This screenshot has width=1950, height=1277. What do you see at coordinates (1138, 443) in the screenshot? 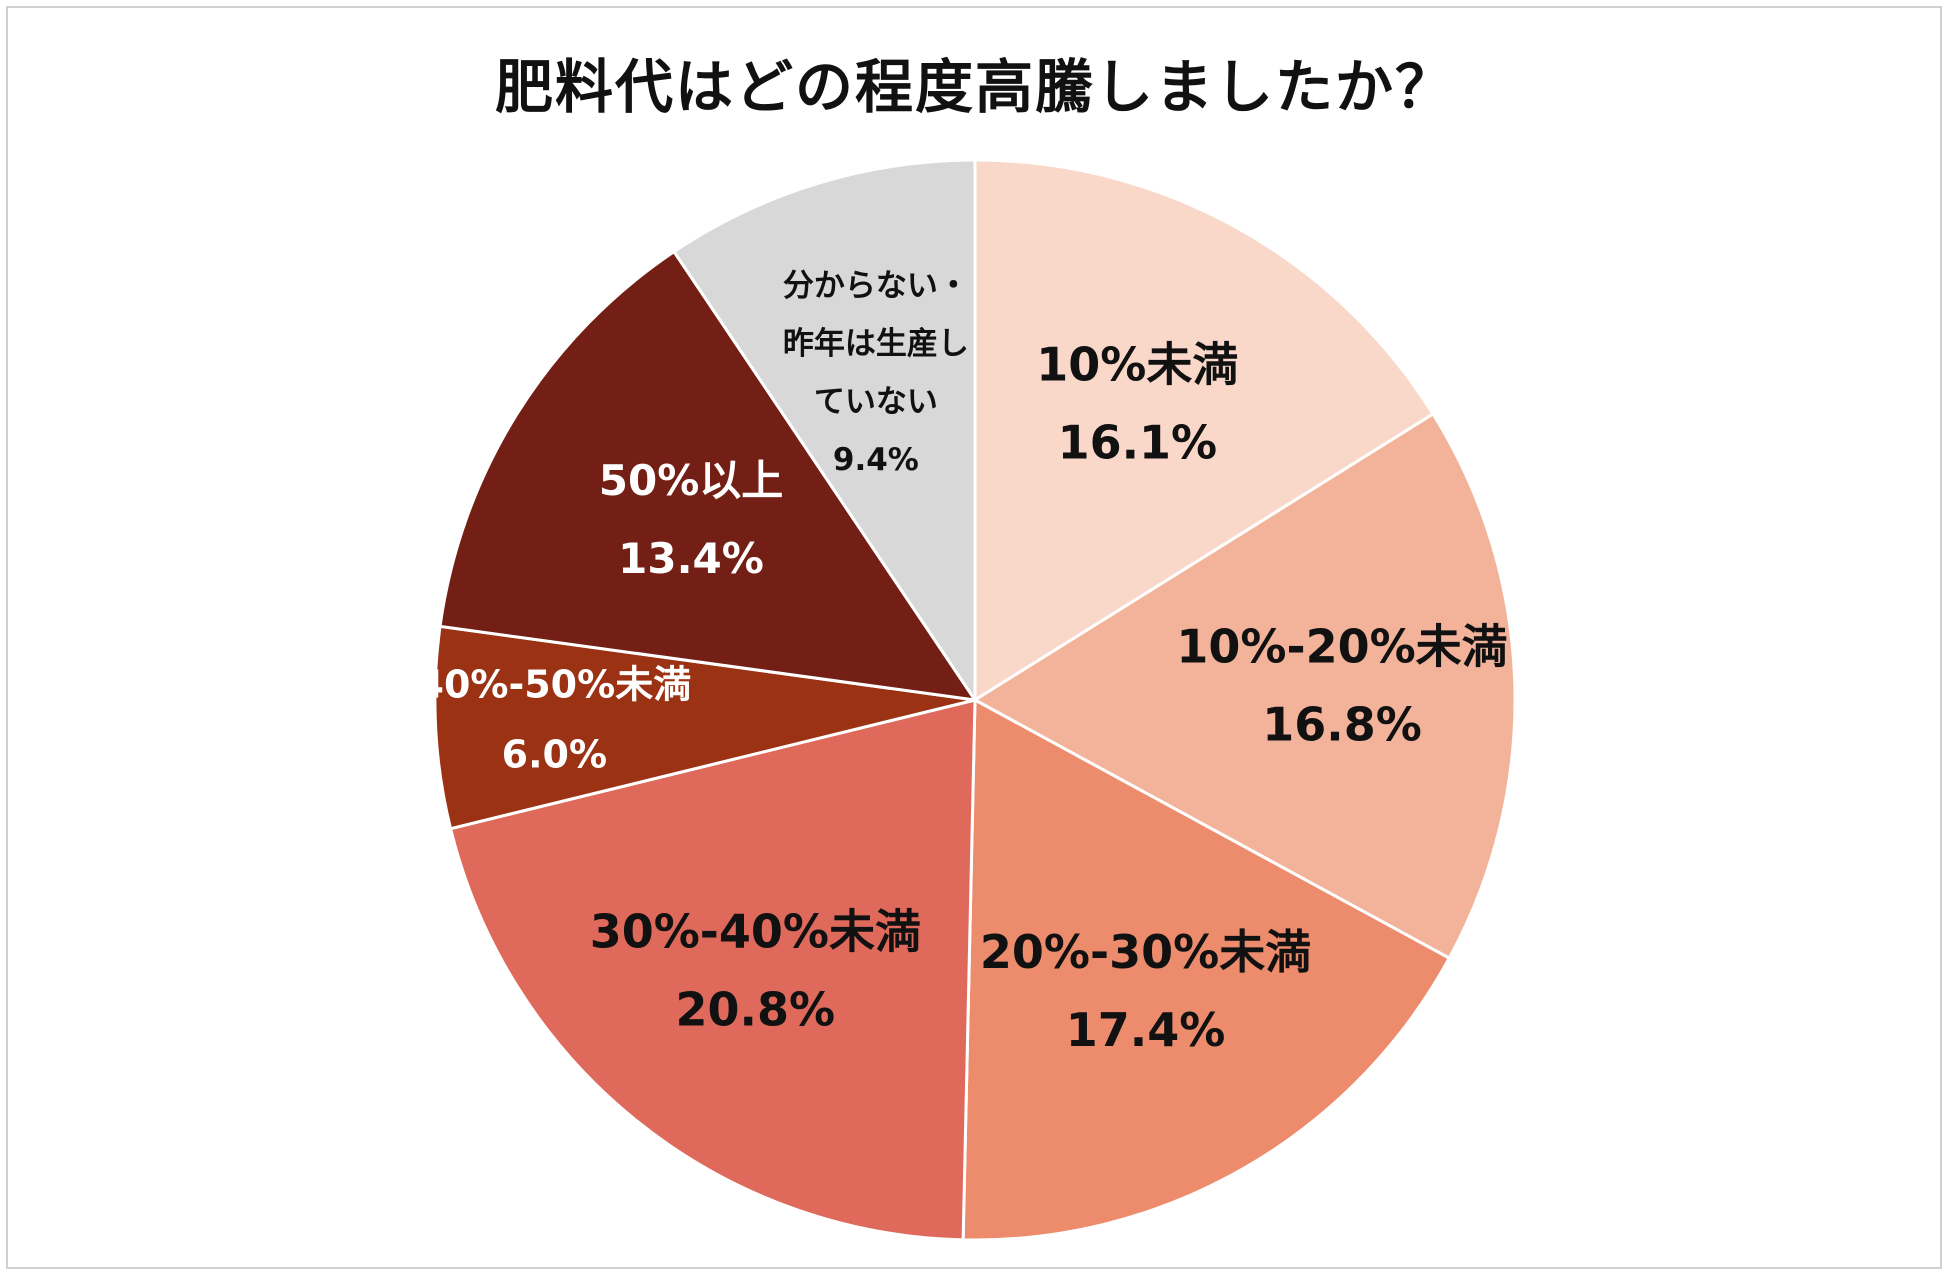
I see `slice-value-label-0: 16.1%` at bounding box center [1138, 443].